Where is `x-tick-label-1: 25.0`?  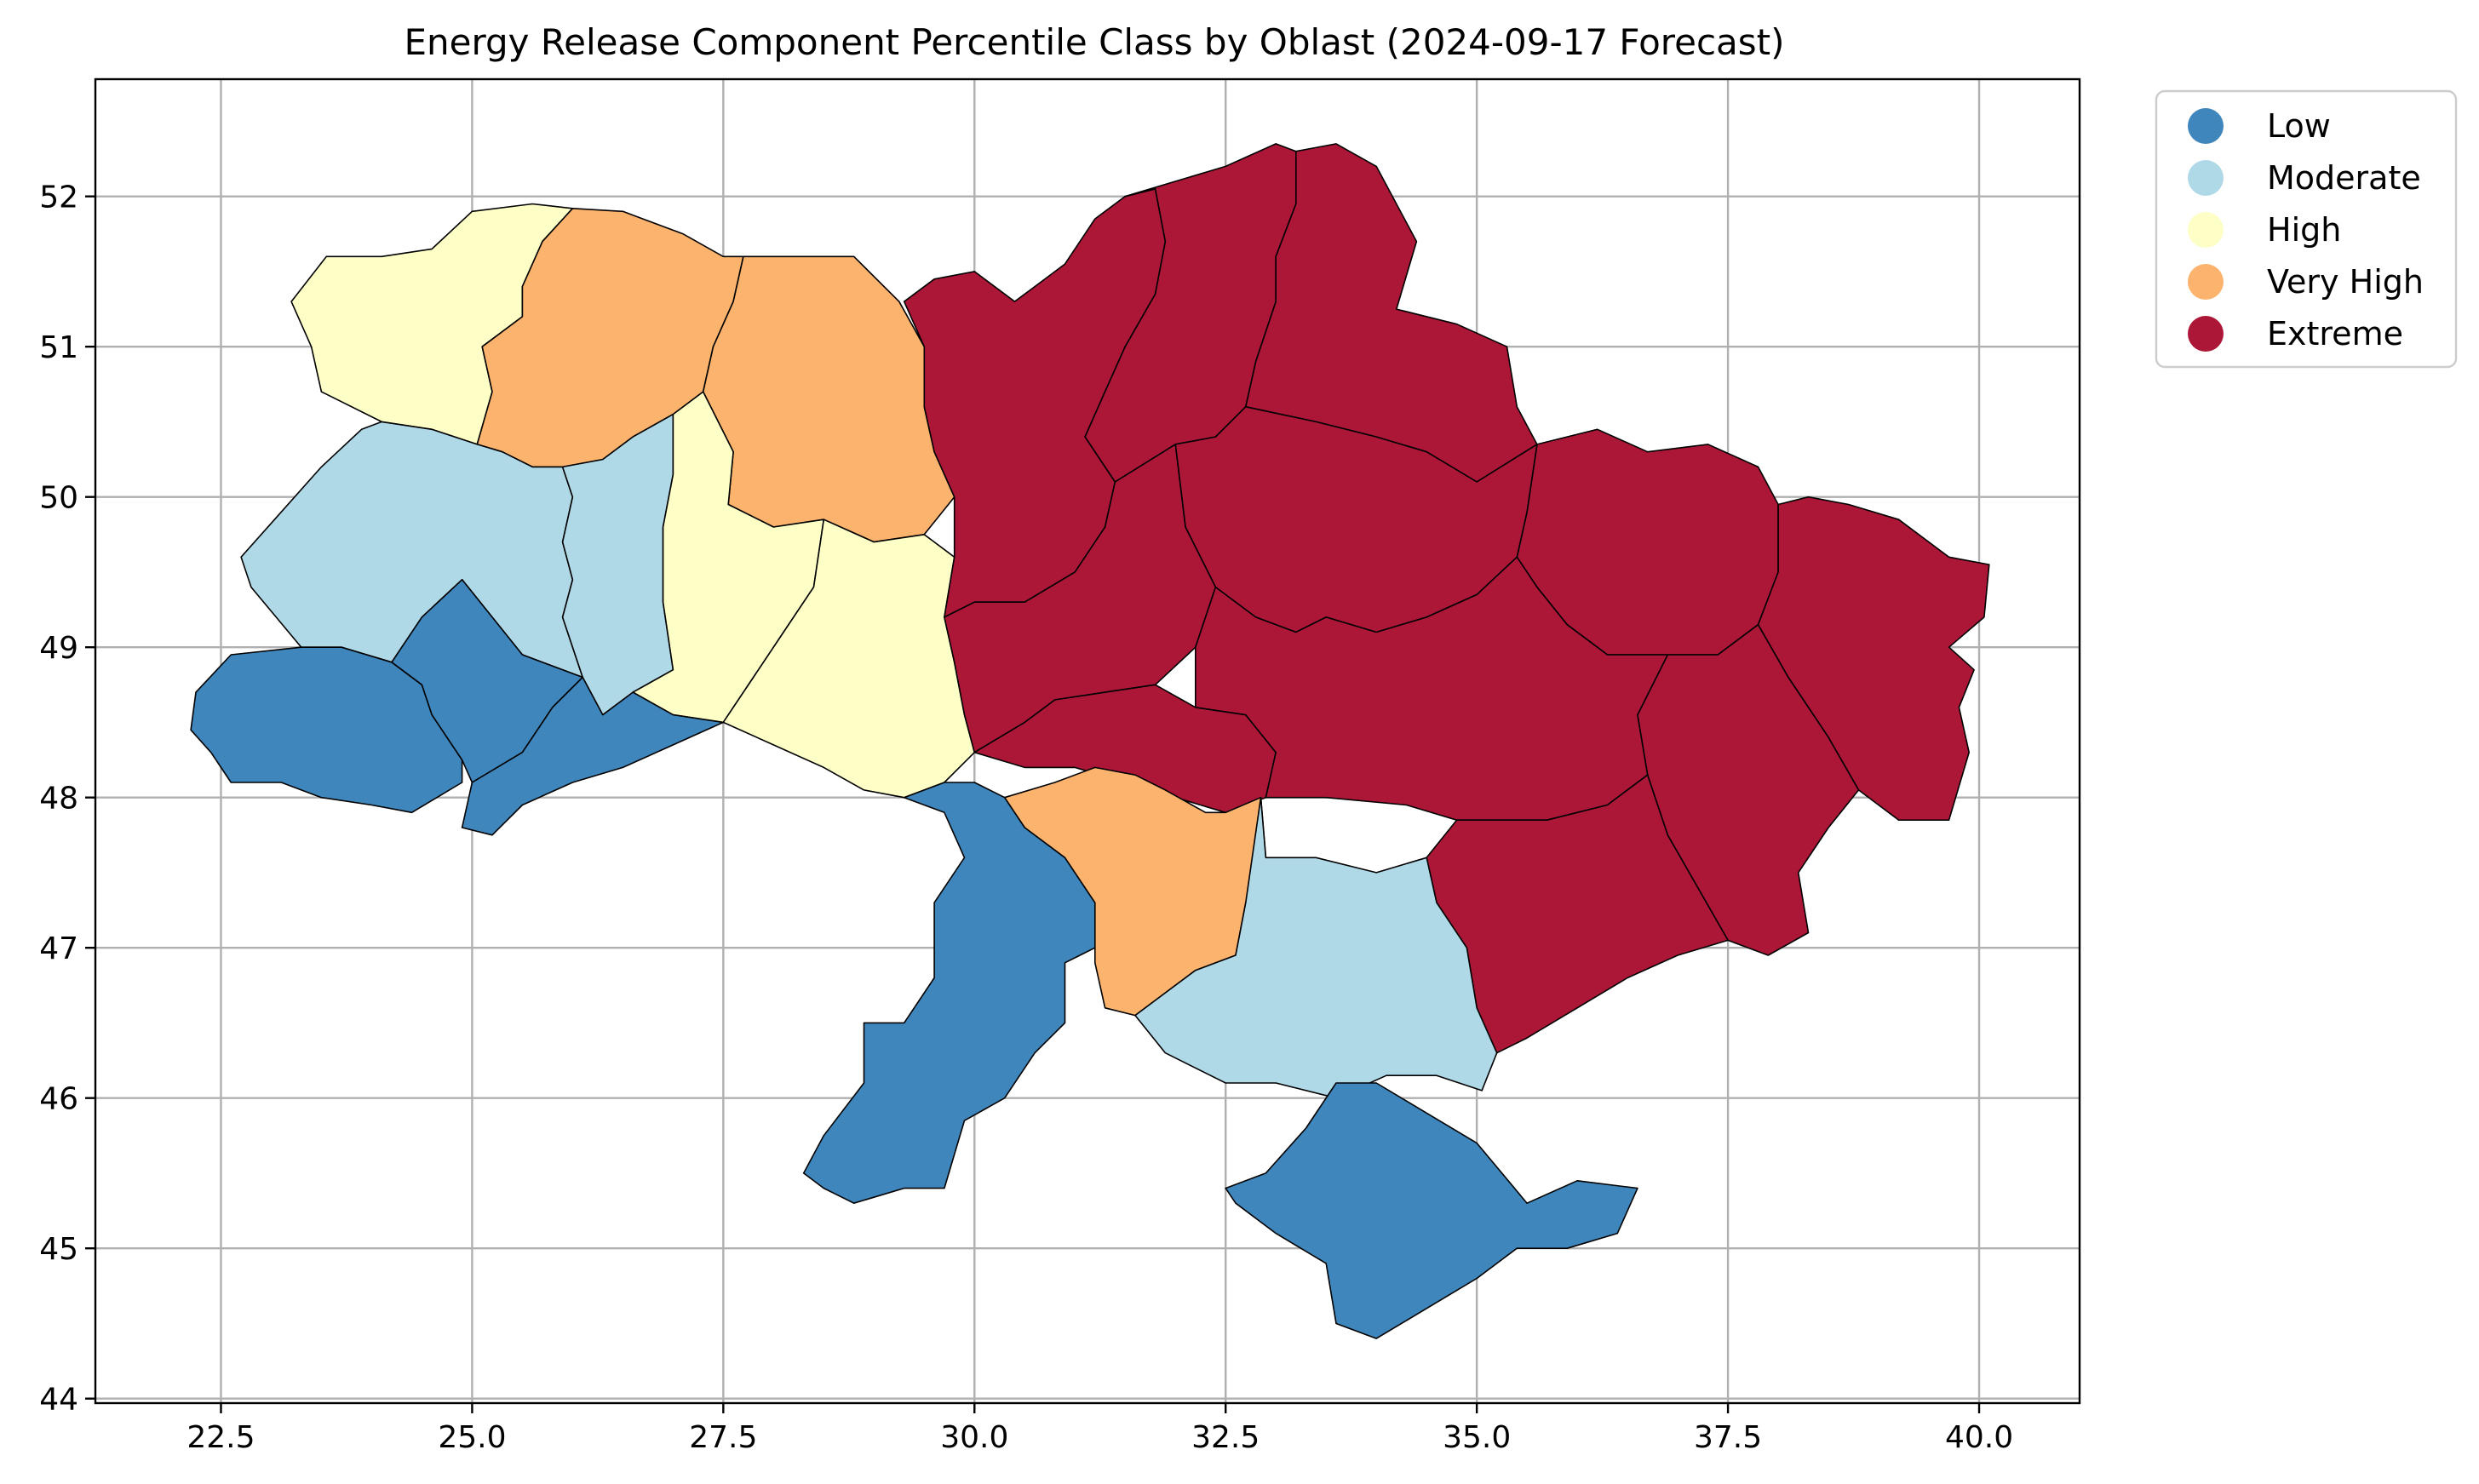 x-tick-label-1: 25.0 is located at coordinates (472, 1438).